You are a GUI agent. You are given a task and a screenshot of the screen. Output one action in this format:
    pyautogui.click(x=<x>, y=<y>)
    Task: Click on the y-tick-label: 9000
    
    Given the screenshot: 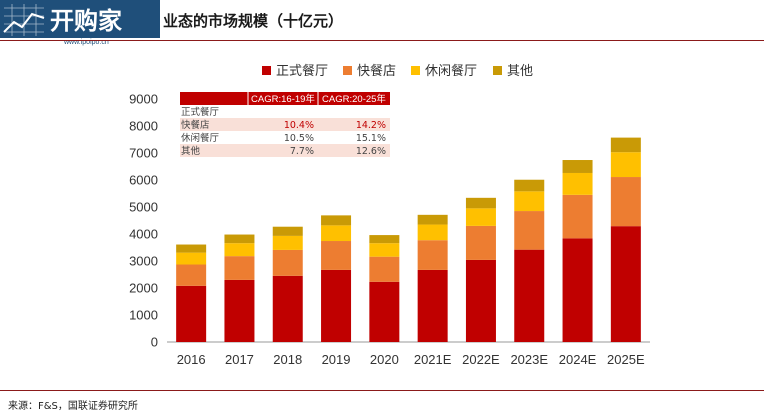 What is the action you would take?
    pyautogui.click(x=143, y=99)
    